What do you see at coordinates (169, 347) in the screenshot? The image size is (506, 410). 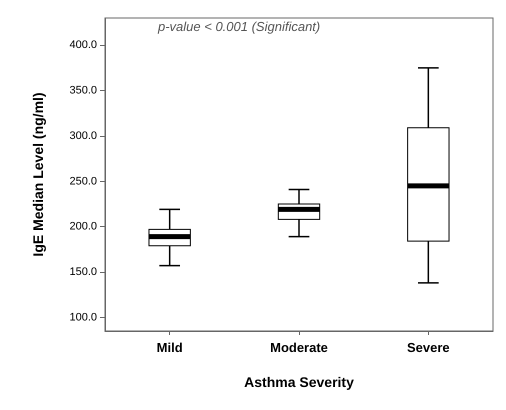 I see `x-tick-label: Mild` at bounding box center [169, 347].